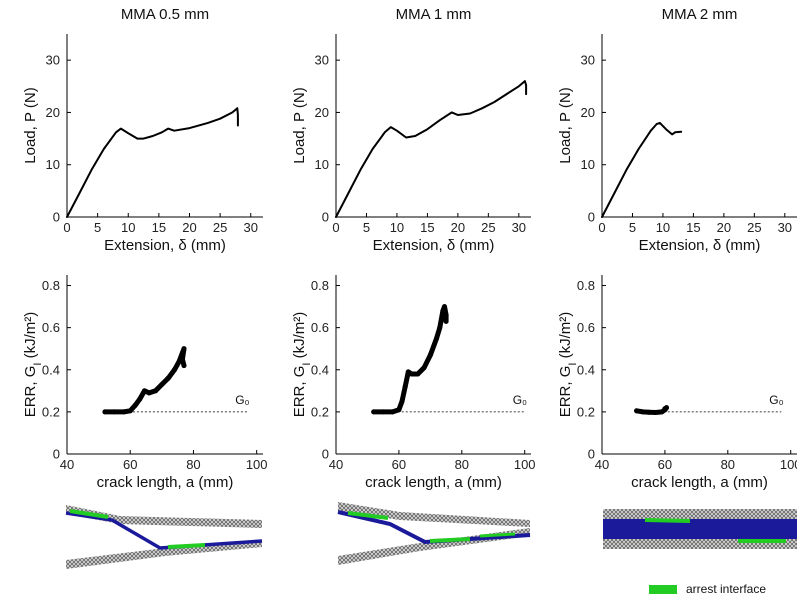 This screenshot has width=797, height=599. What do you see at coordinates (427, 227) in the screenshot?
I see `x-tick-label: 15` at bounding box center [427, 227].